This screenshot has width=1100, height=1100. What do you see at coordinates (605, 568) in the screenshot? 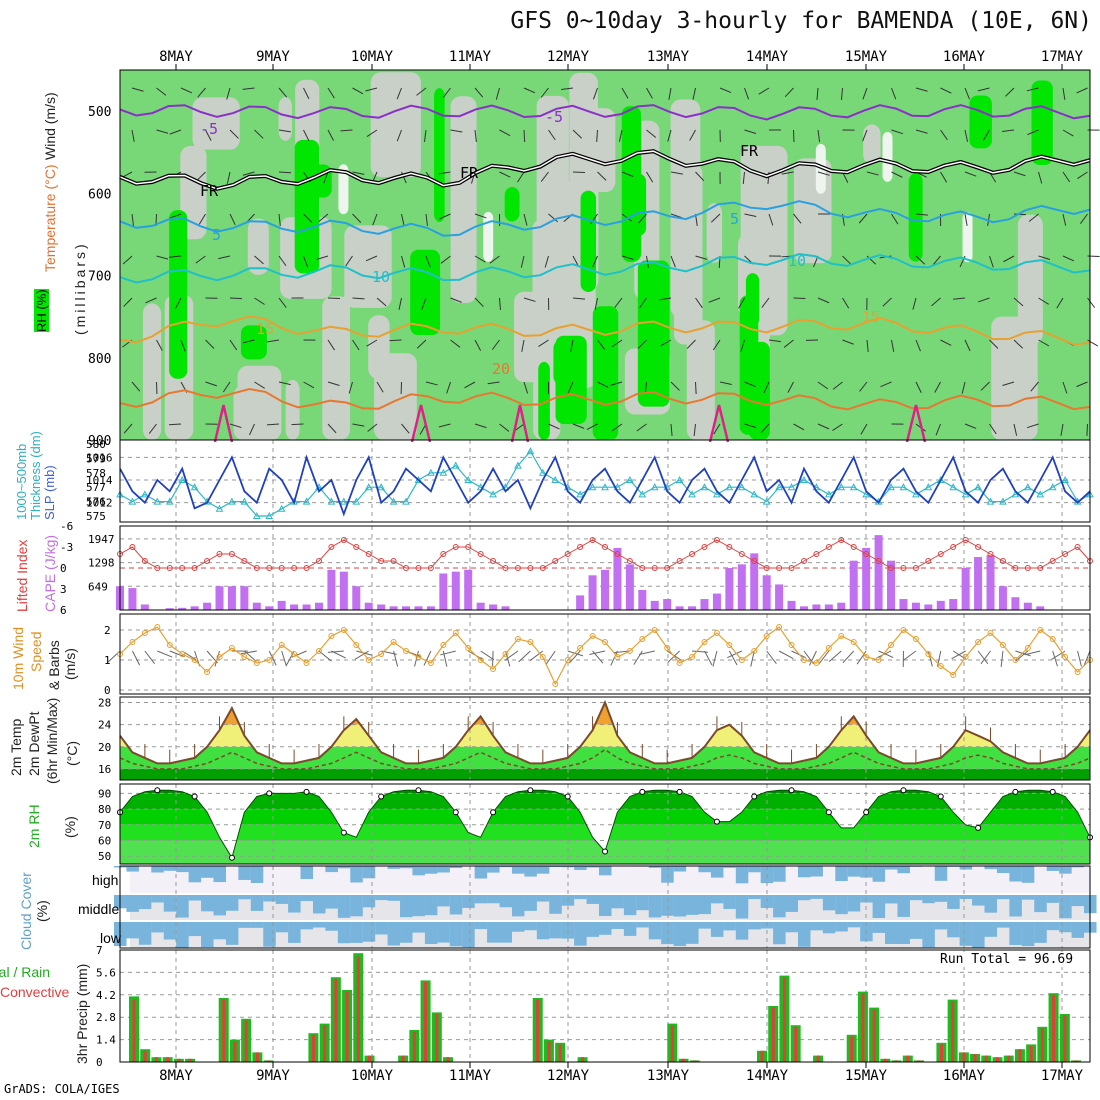
I see `cape-frame` at bounding box center [605, 568].